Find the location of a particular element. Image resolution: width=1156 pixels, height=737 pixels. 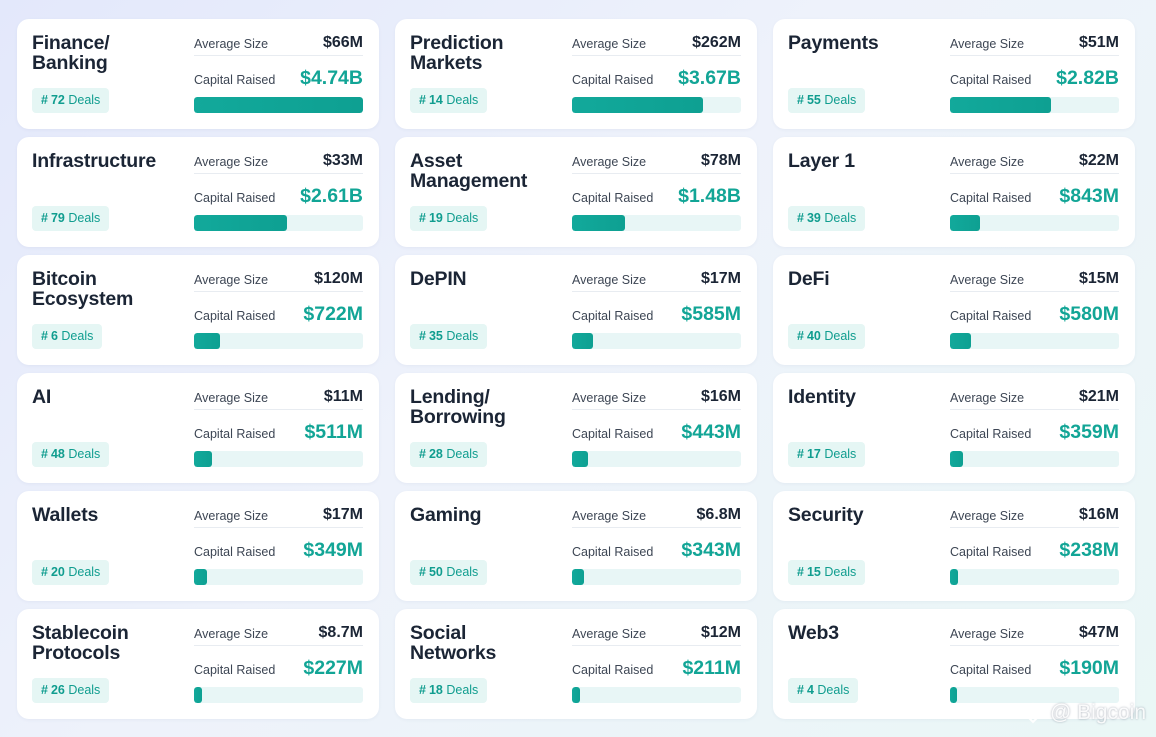

capital-raised-row: Capital Raised $238M is located at coordinates (1034, 552).